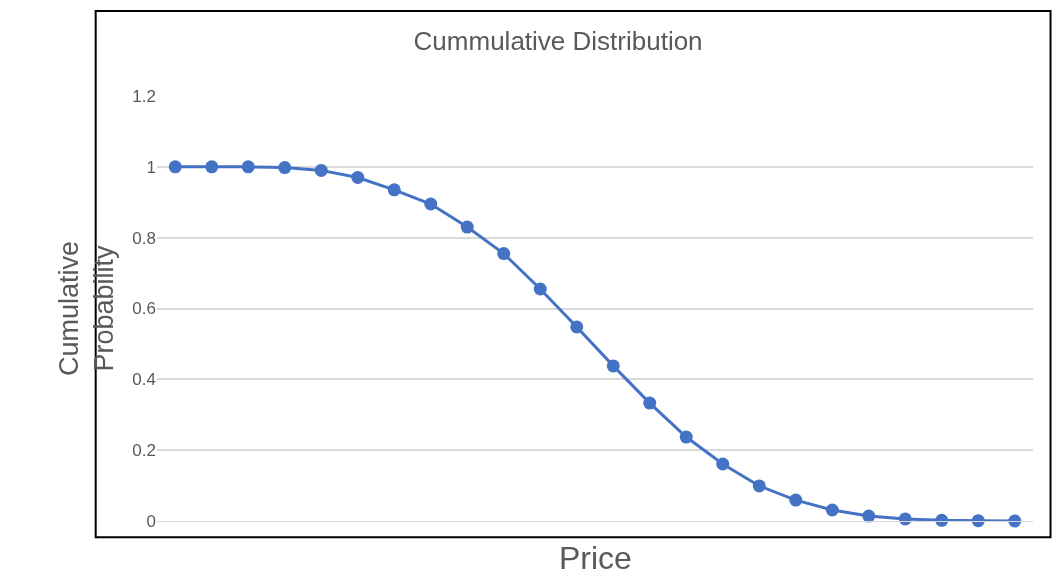 This screenshot has height=578, width=1053. What do you see at coordinates (144, 451) in the screenshot?
I see `y-tick-label: 0.2` at bounding box center [144, 451].